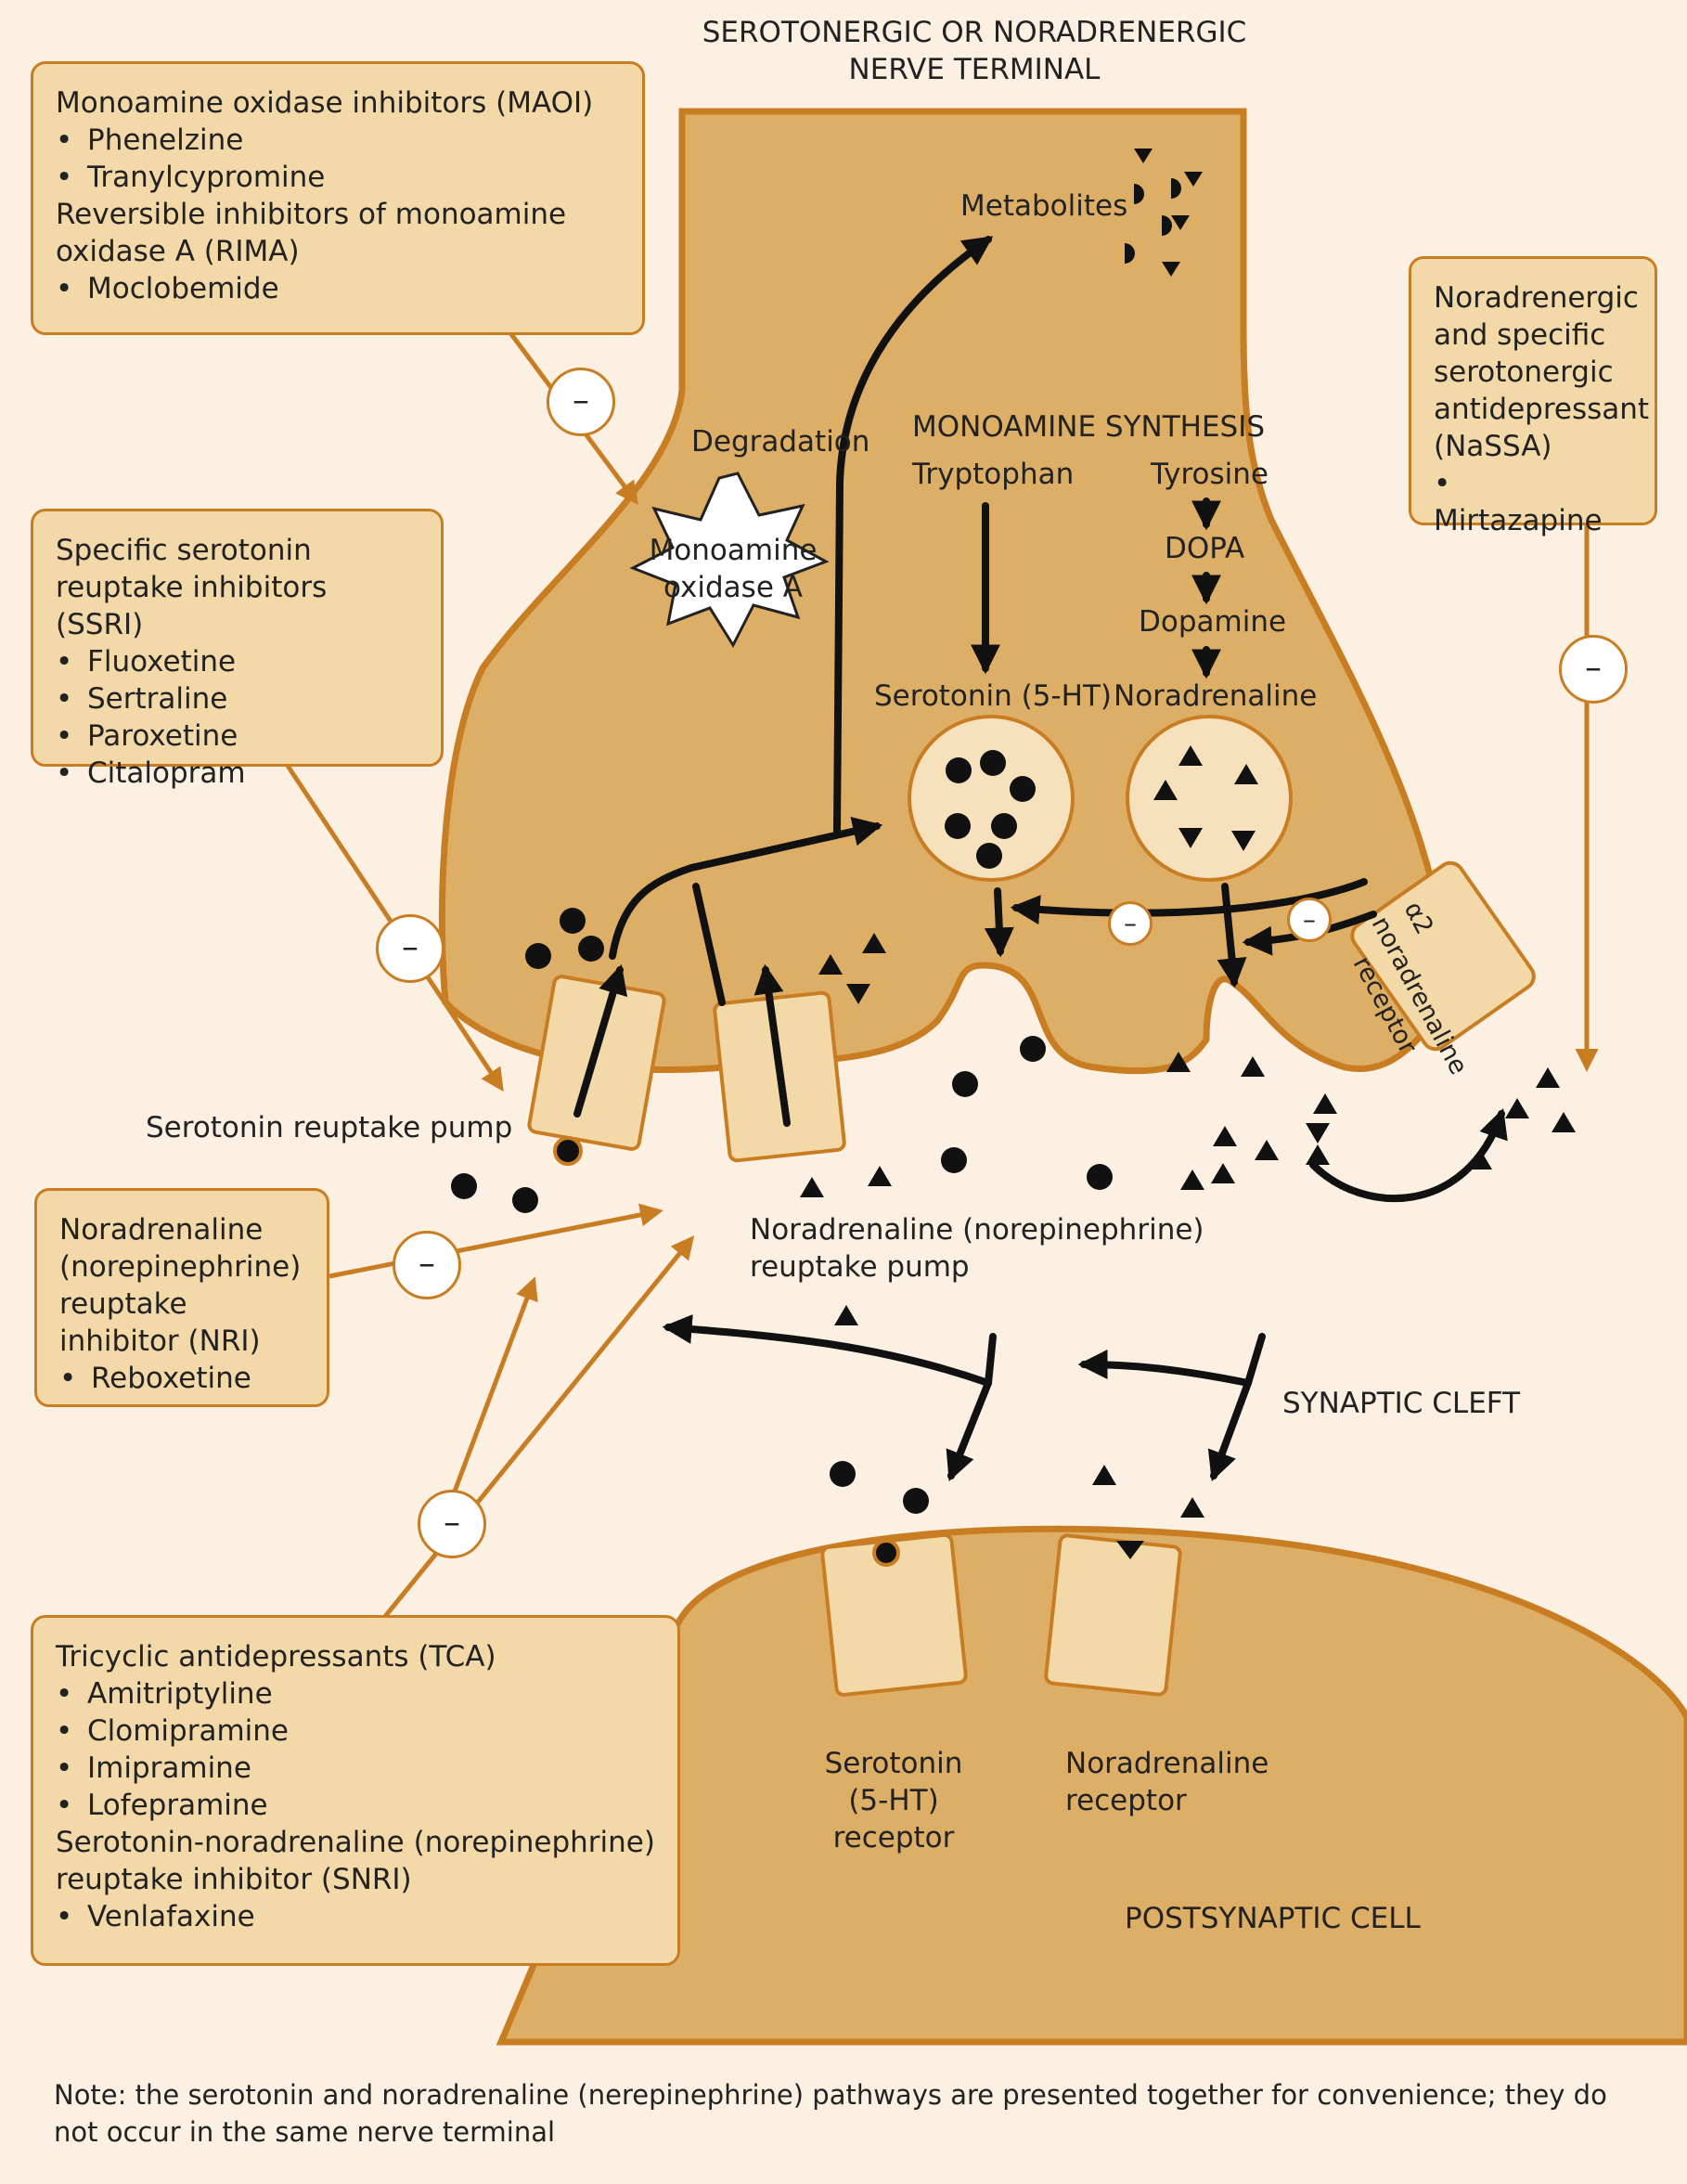 This screenshot has width=1687, height=2184. I want to click on tryptophan-label: Tryptophan, so click(993, 474).